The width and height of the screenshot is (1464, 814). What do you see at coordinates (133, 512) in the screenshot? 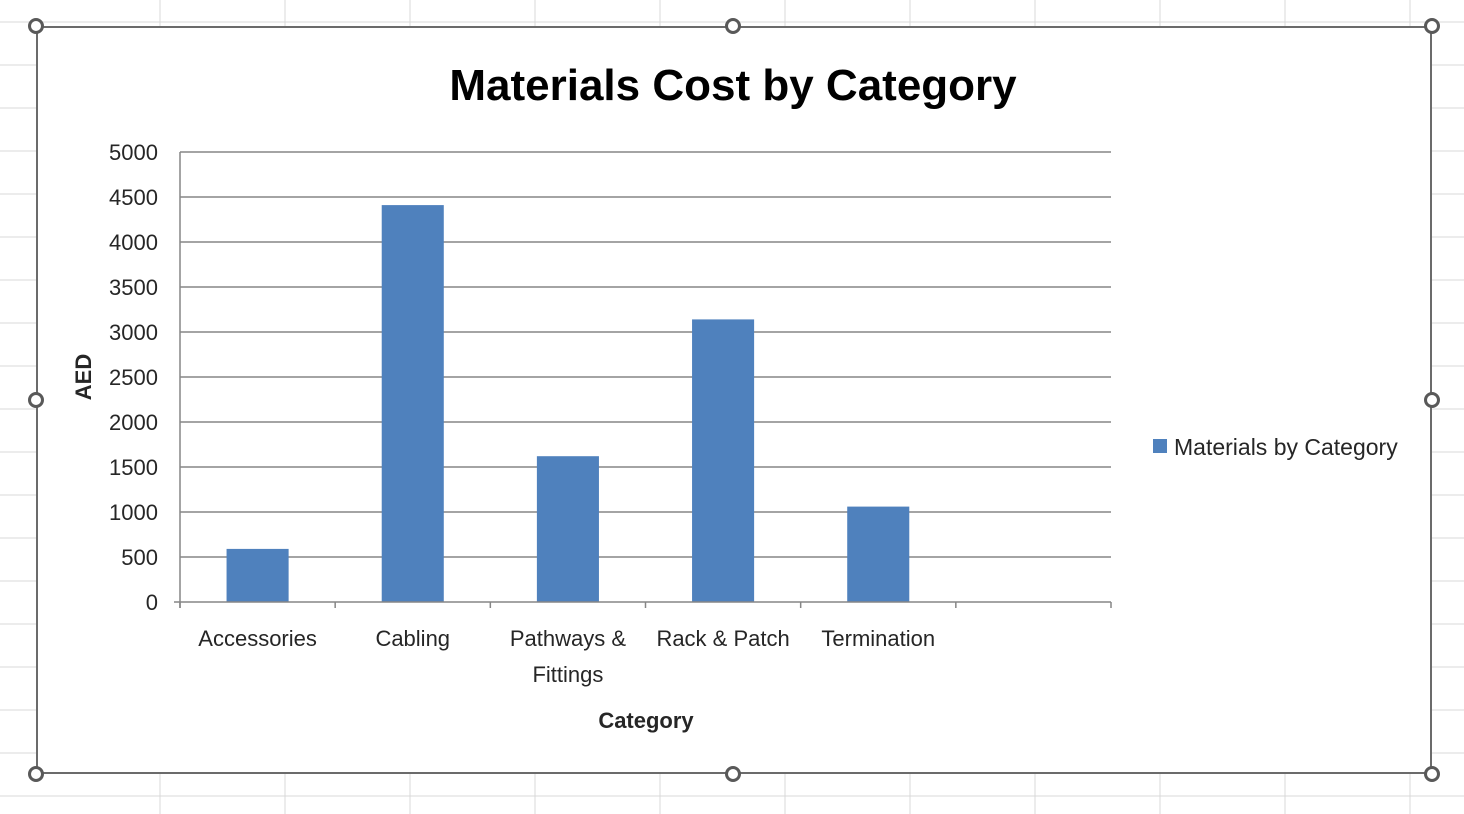
I see `y-tick-label: 1000` at bounding box center [133, 512].